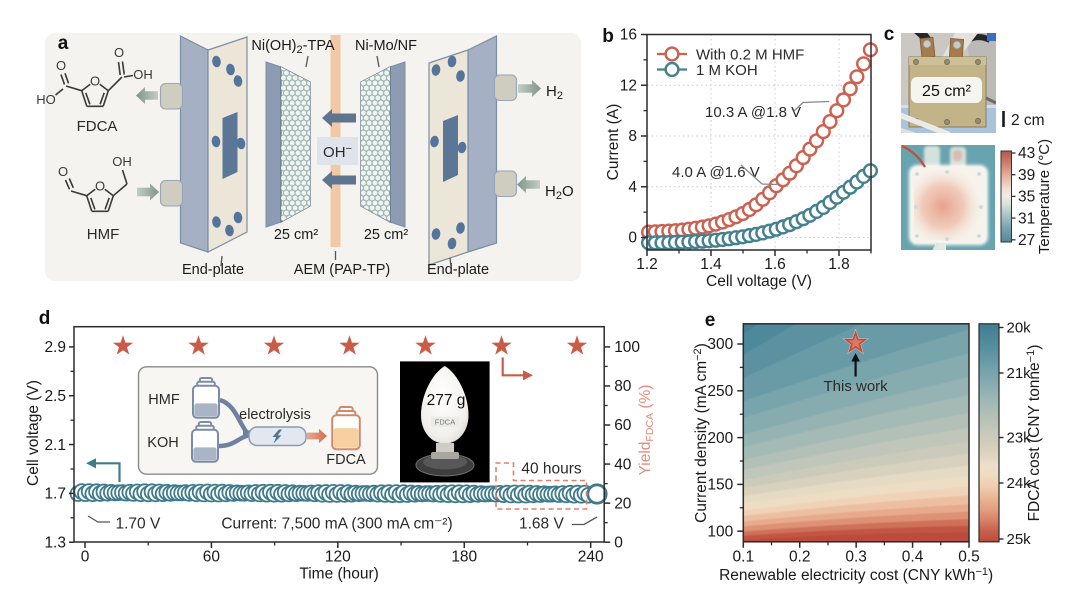  I want to click on svg-text: With 0.2 M HMF, so click(750, 55).